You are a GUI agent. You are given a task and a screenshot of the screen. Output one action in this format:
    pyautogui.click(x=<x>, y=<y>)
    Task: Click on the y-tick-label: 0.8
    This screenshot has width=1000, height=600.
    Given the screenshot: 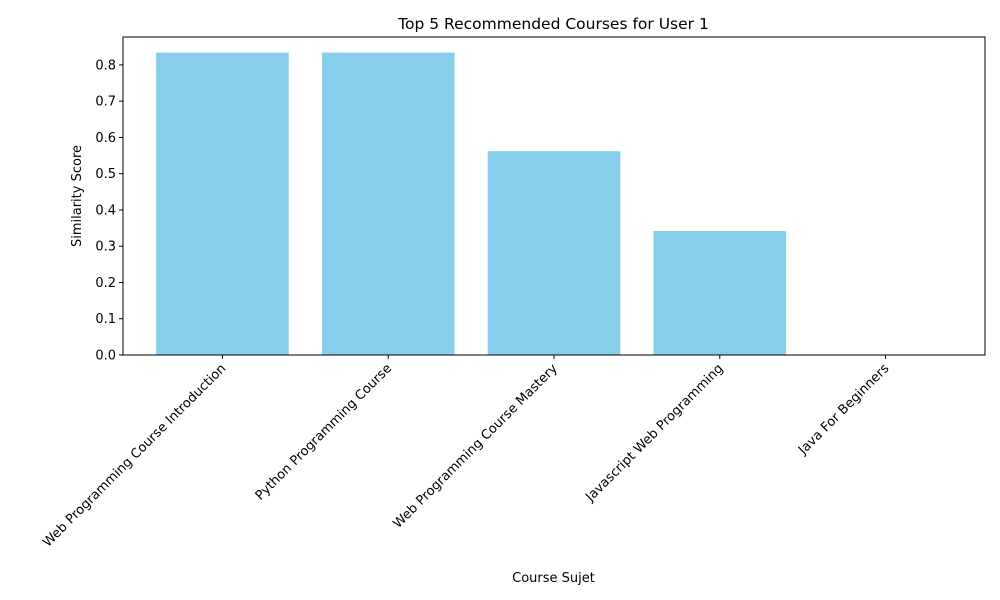 What is the action you would take?
    pyautogui.click(x=105, y=65)
    